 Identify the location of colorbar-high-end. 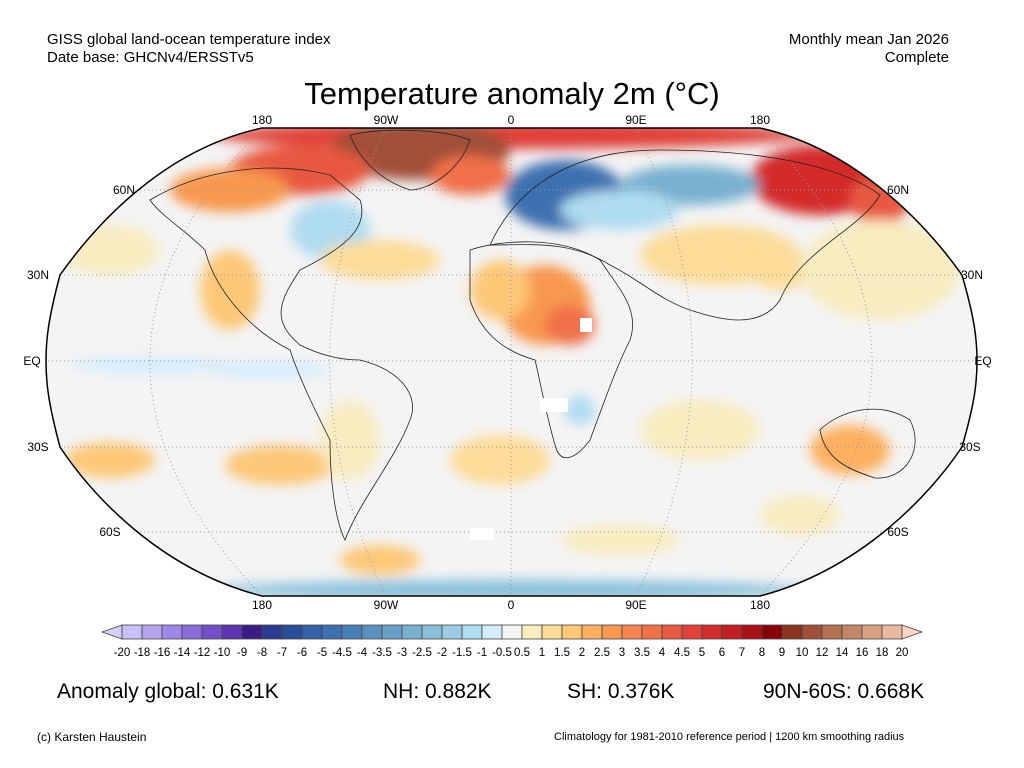
(912, 632).